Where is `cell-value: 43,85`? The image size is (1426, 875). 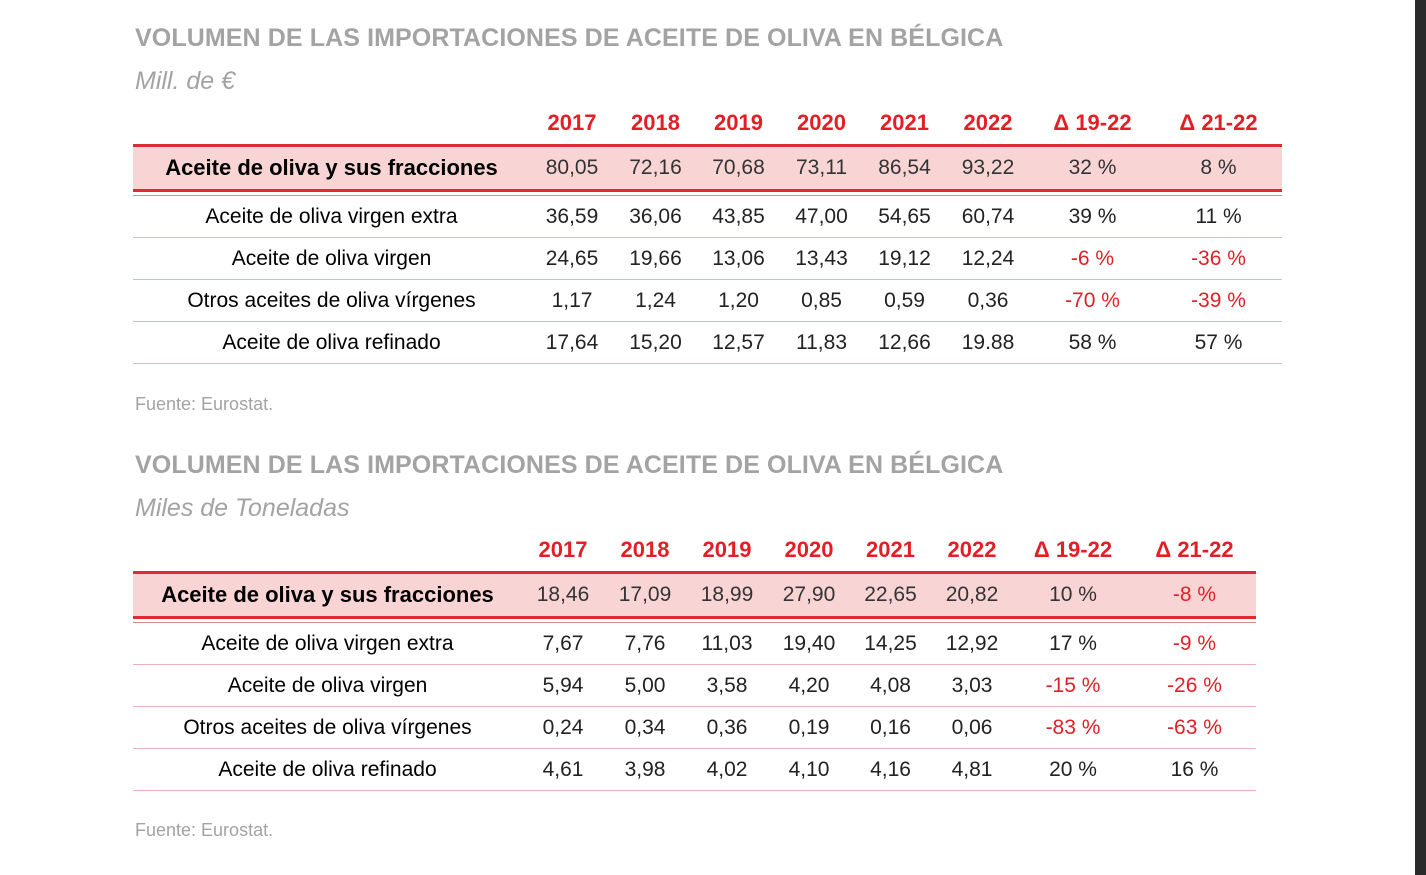 cell-value: 43,85 is located at coordinates (738, 216).